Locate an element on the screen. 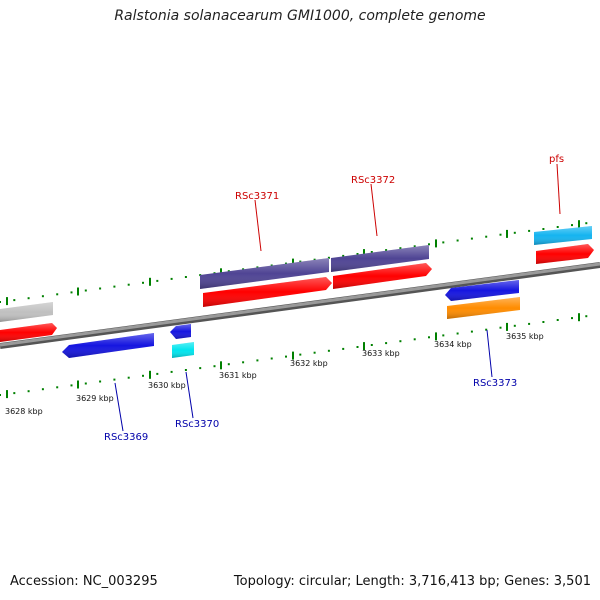  genome-backbone is located at coordinates (300, 305).